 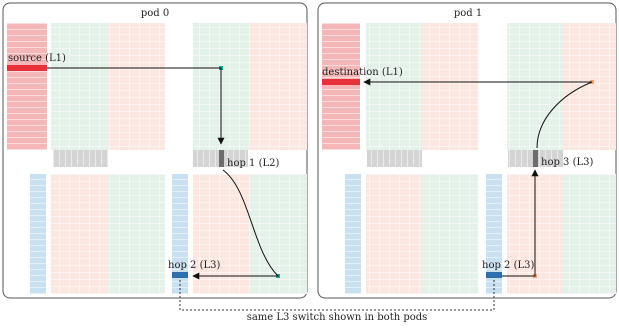 What do you see at coordinates (155, 13) in the screenshot?
I see `pod-0-title: pod 0` at bounding box center [155, 13].